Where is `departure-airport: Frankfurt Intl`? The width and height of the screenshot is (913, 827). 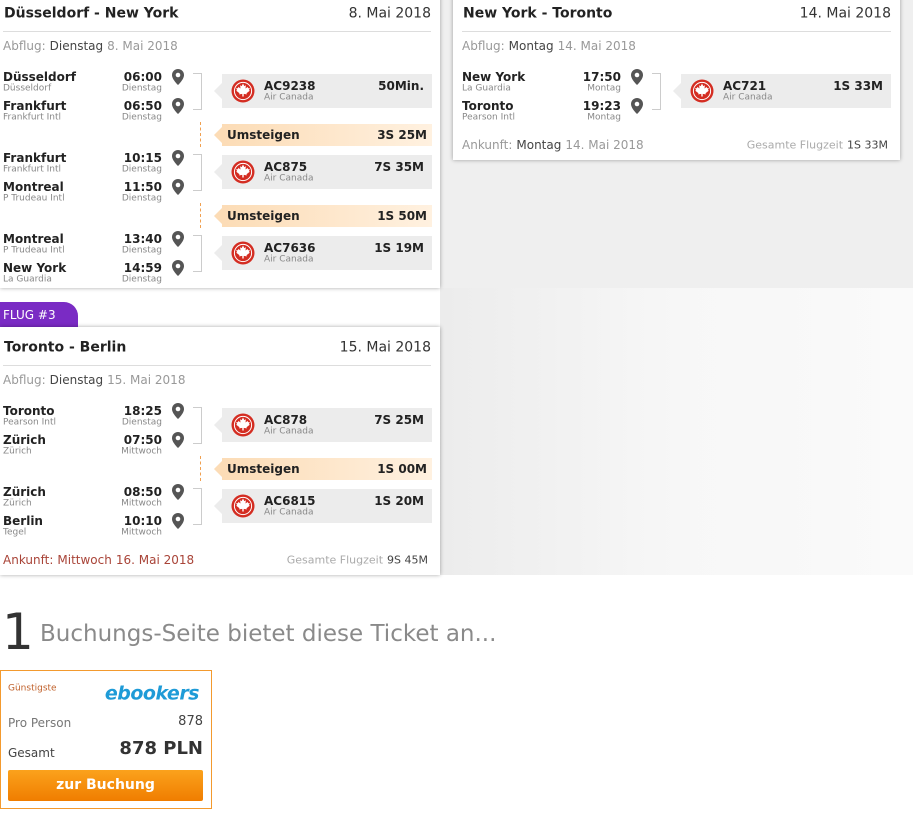
departure-airport: Frankfurt Intl is located at coordinates (32, 169).